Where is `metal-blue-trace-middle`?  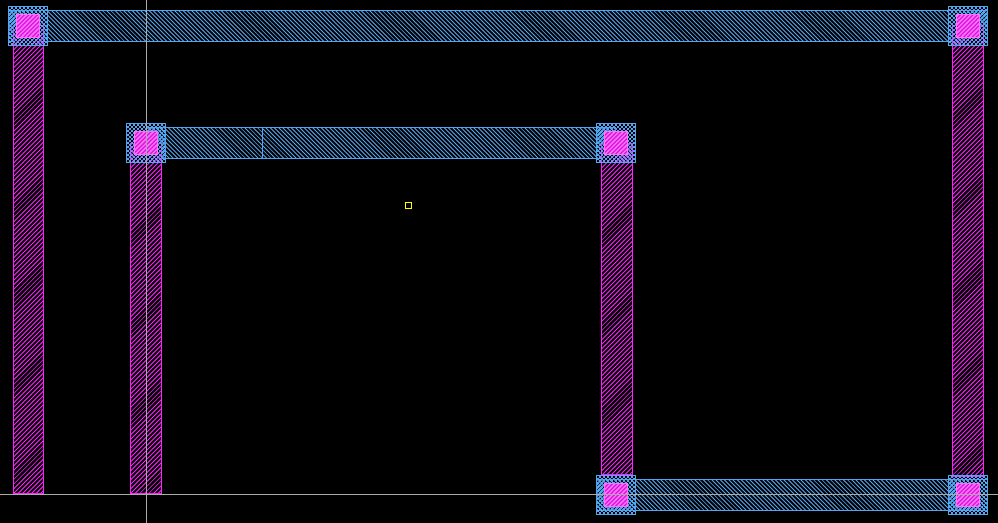 metal-blue-trace-middle is located at coordinates (381, 143).